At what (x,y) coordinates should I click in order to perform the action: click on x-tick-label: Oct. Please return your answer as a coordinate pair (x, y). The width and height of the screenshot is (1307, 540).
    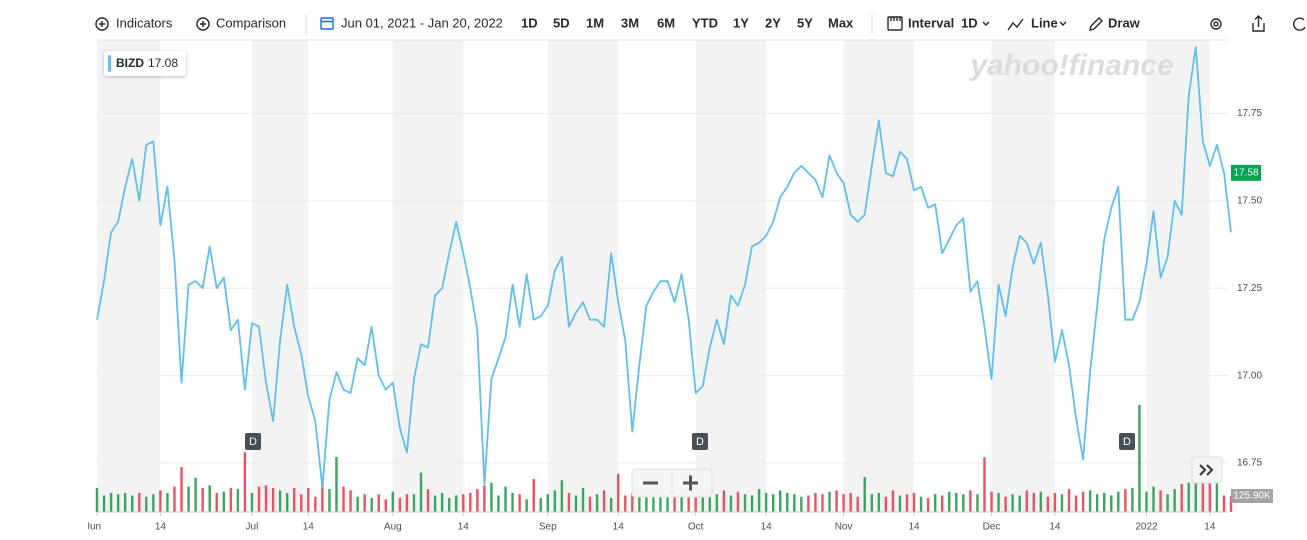
    Looking at the image, I should click on (696, 527).